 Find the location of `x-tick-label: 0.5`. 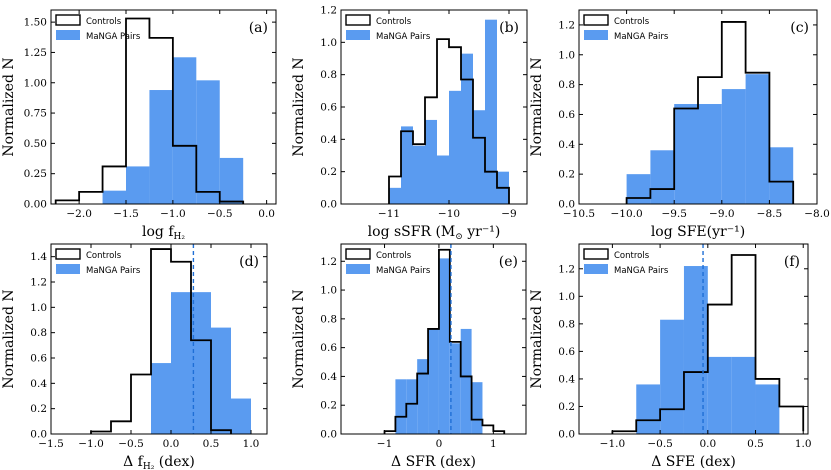

x-tick-label: 0.5 is located at coordinates (755, 444).